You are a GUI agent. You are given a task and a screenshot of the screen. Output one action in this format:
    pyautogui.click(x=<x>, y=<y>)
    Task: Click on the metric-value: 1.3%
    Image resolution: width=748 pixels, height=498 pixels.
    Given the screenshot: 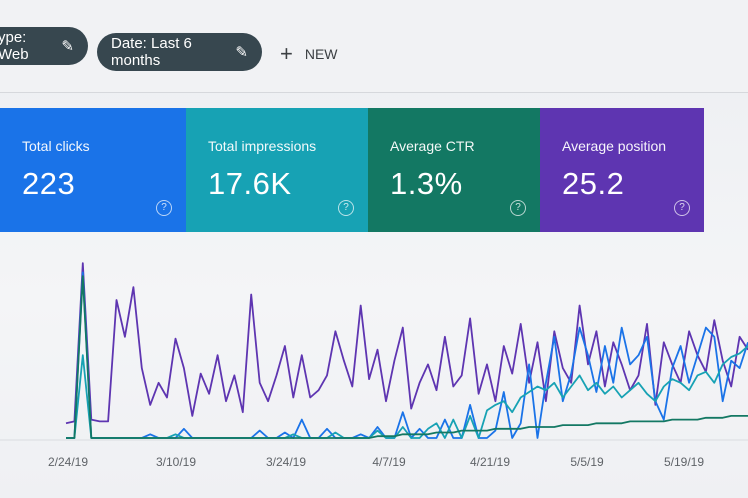 What is the action you would take?
    pyautogui.click(x=426, y=183)
    